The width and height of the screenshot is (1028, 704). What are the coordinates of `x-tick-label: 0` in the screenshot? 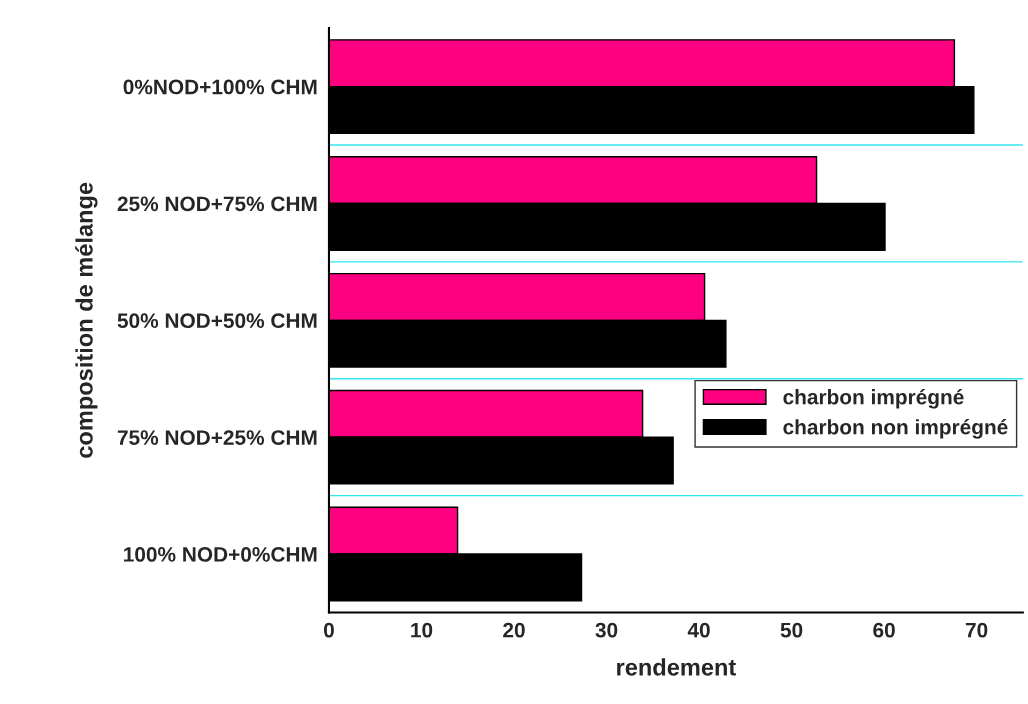 It's located at (328, 630).